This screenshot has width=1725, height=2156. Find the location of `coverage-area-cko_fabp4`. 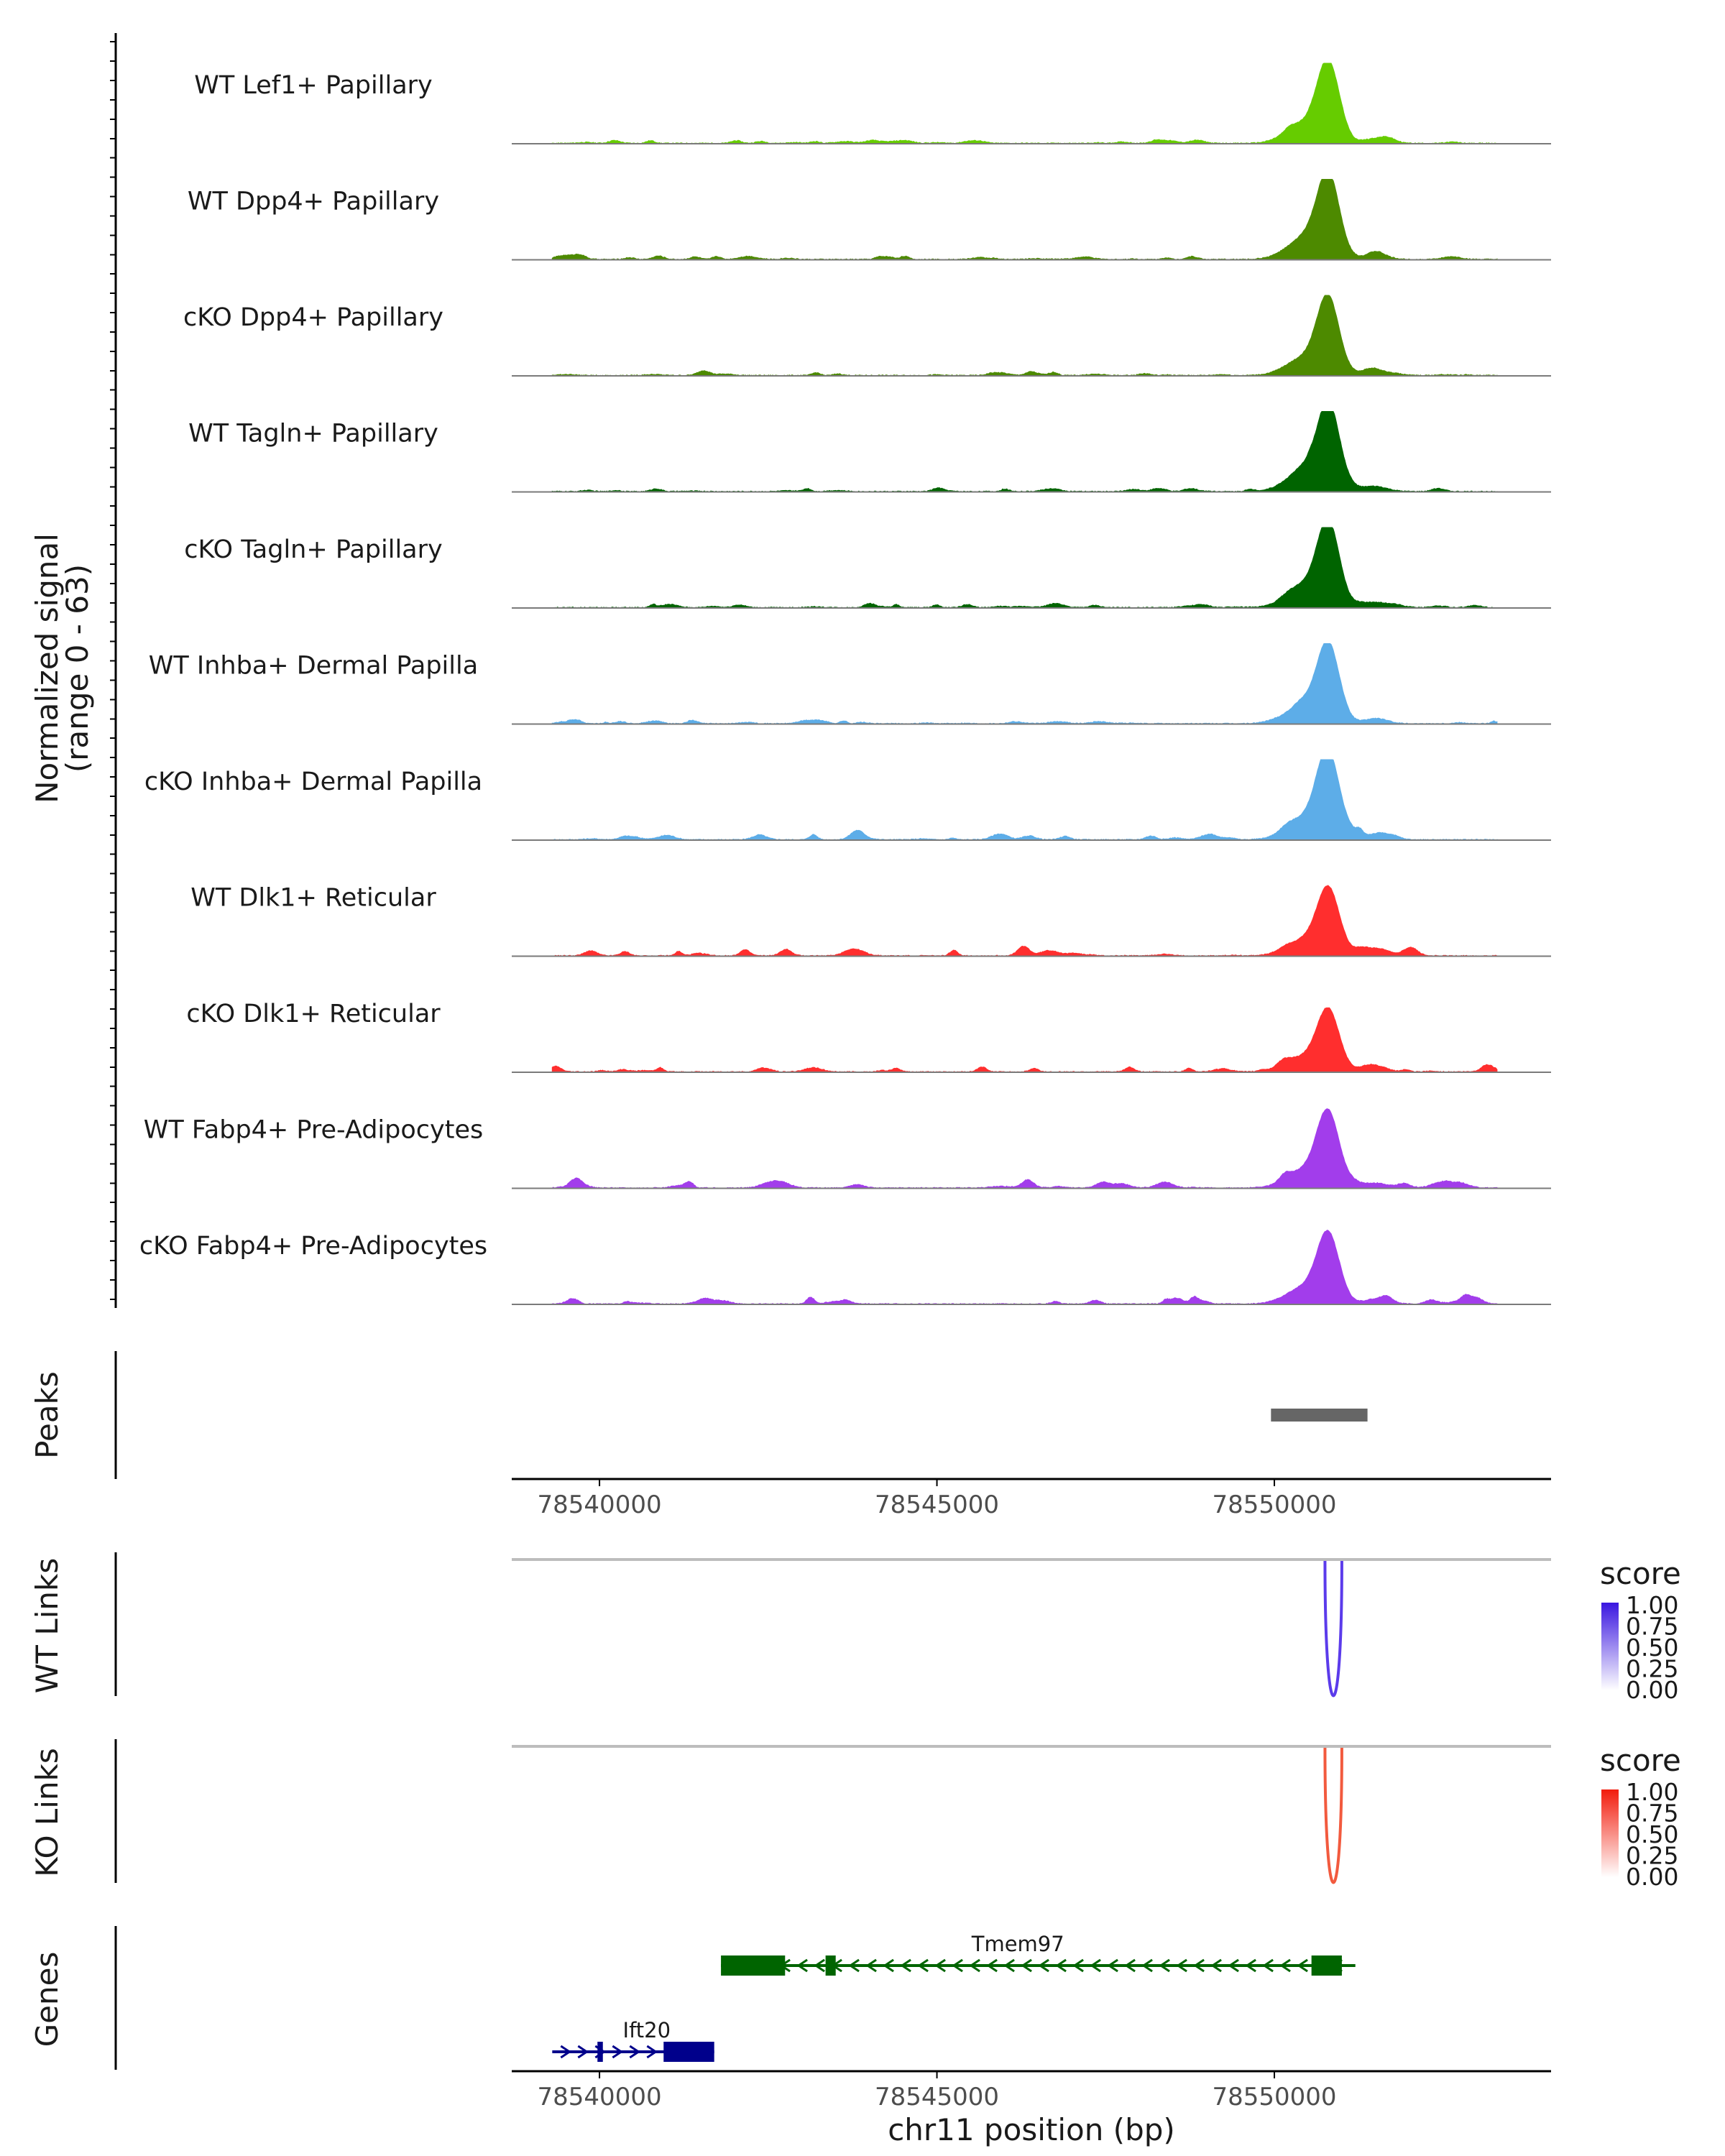

coverage-area-cko_fabp4 is located at coordinates (1024, 1267).